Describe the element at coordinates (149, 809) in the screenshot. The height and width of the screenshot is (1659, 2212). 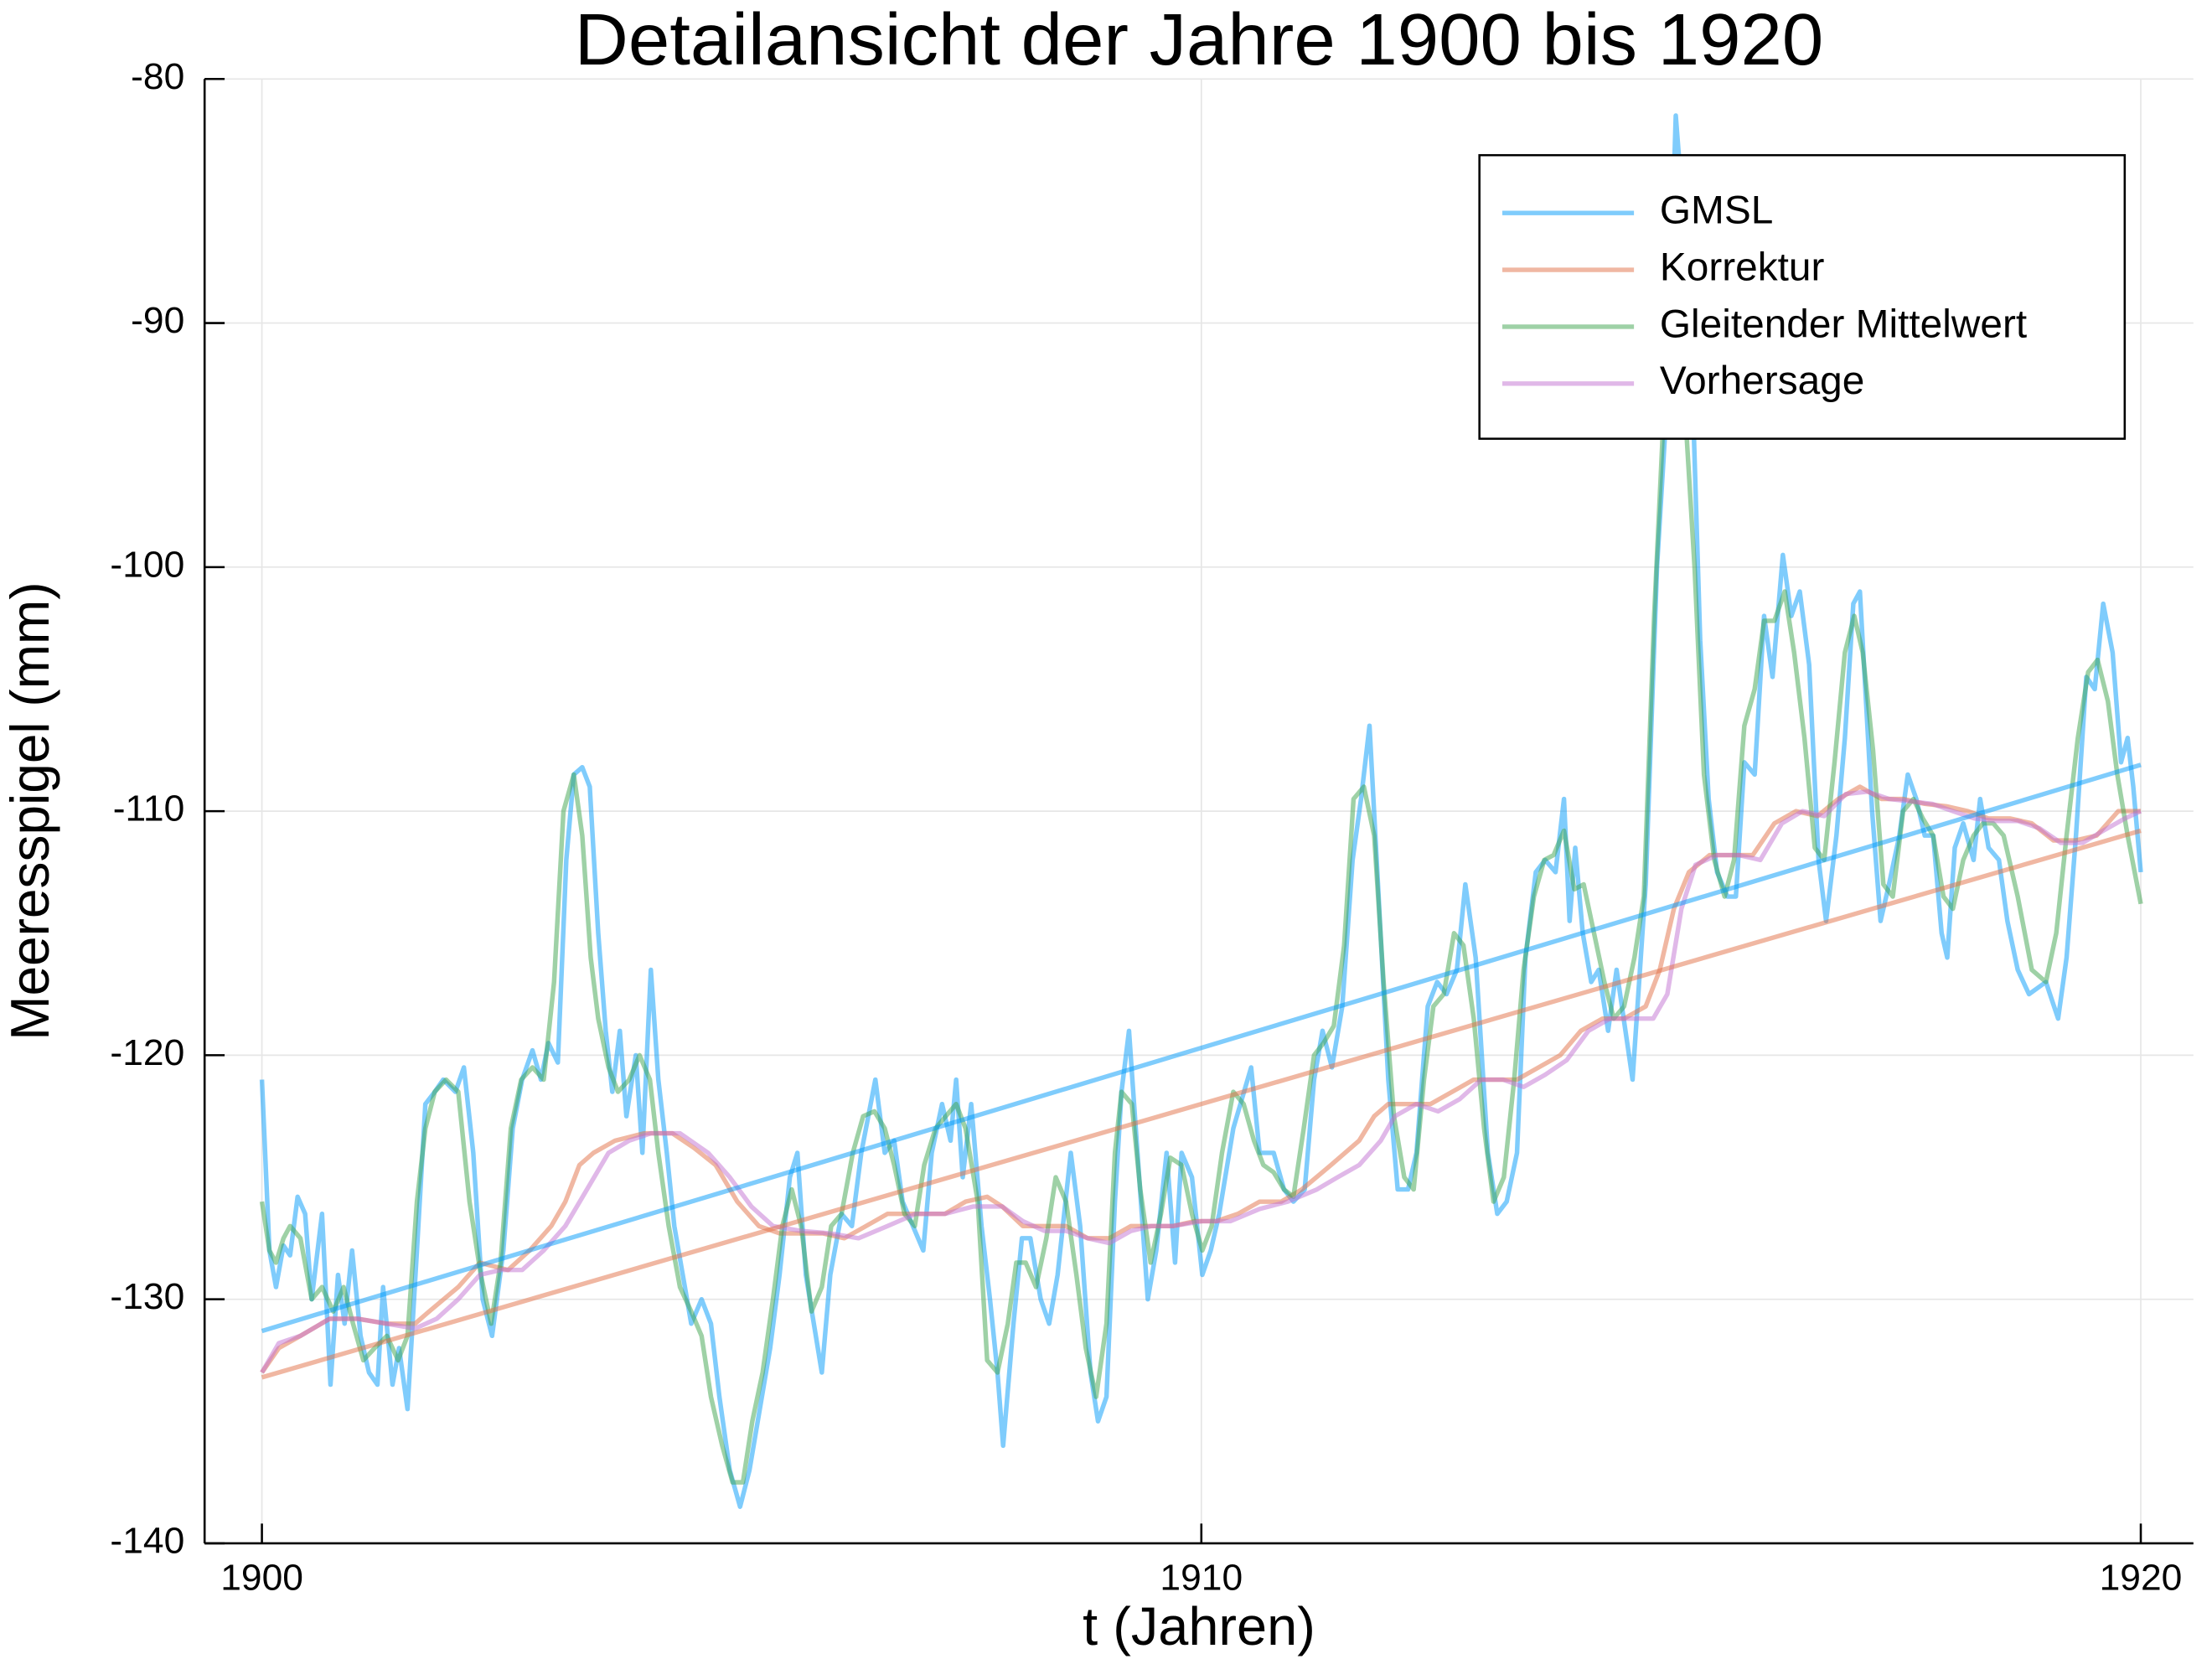
I see `y-tick-label: -110` at that location.